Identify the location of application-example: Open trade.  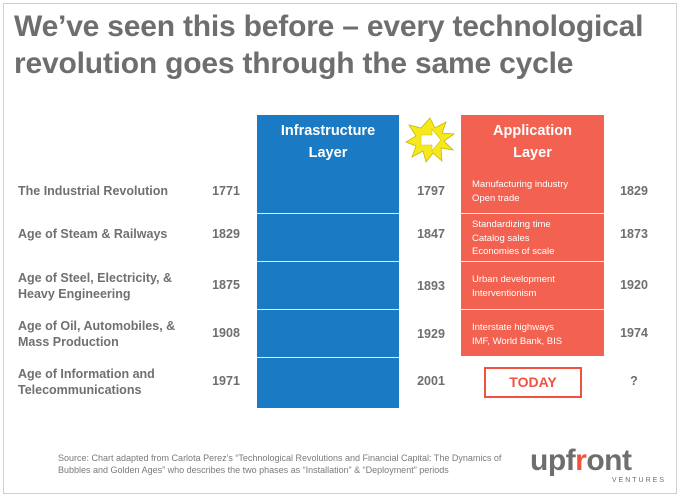
(496, 198).